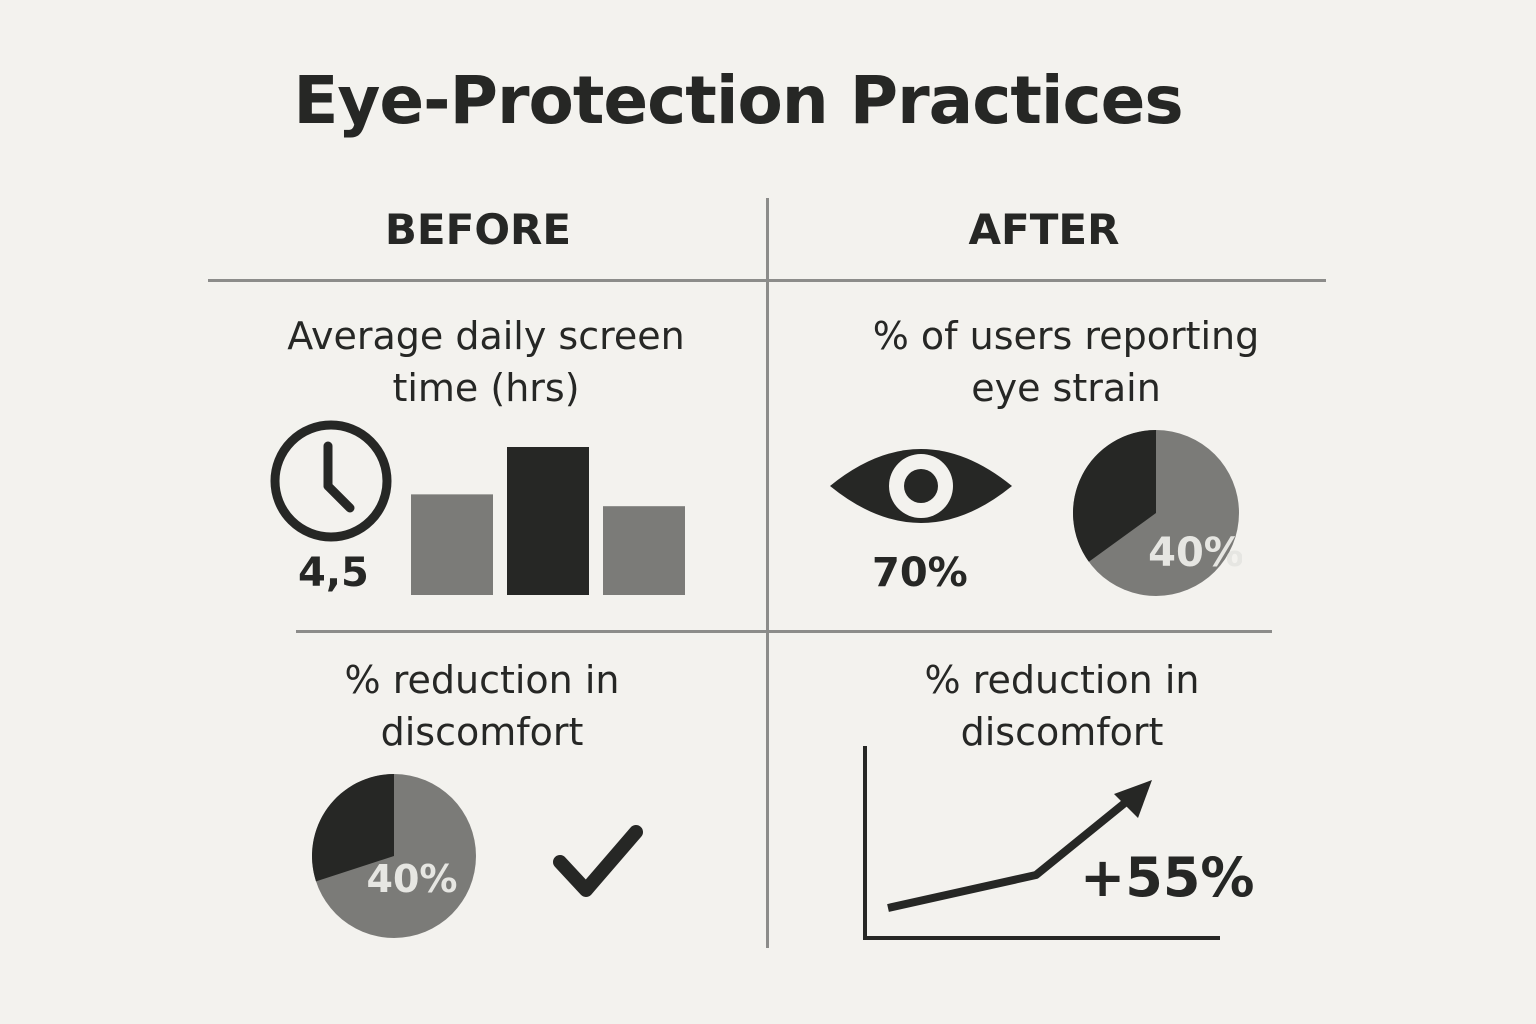 The width and height of the screenshot is (1536, 1024). What do you see at coordinates (1195, 553) in the screenshot?
I see `eye-strain-pie-label: 40%` at bounding box center [1195, 553].